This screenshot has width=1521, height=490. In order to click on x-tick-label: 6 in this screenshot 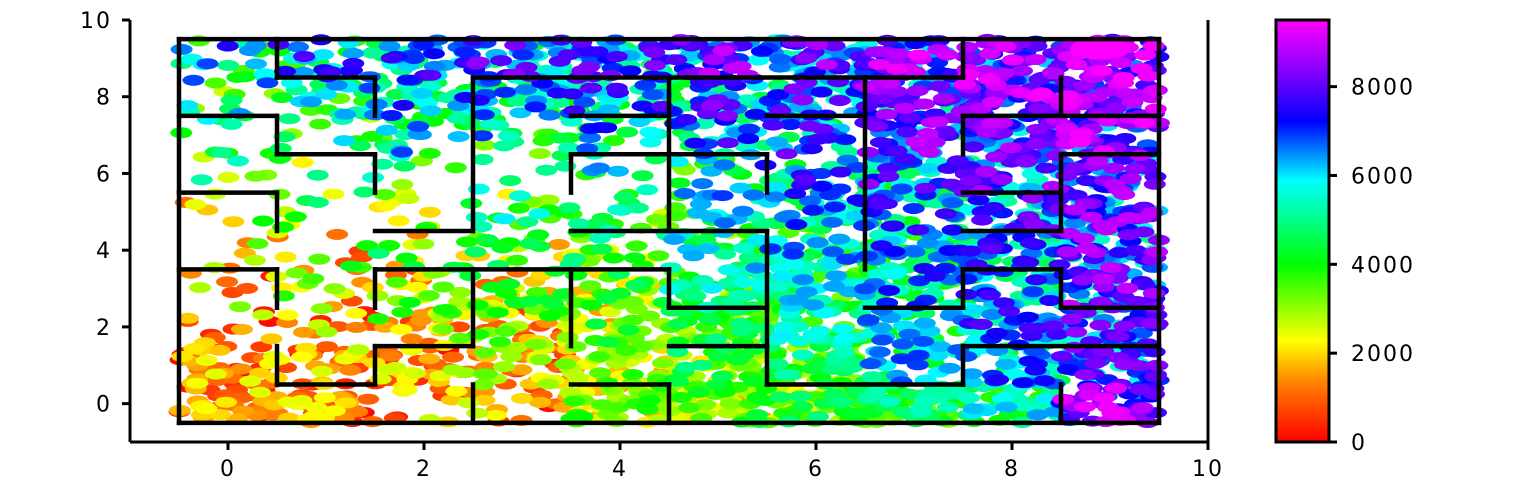, I will do `click(816, 469)`.